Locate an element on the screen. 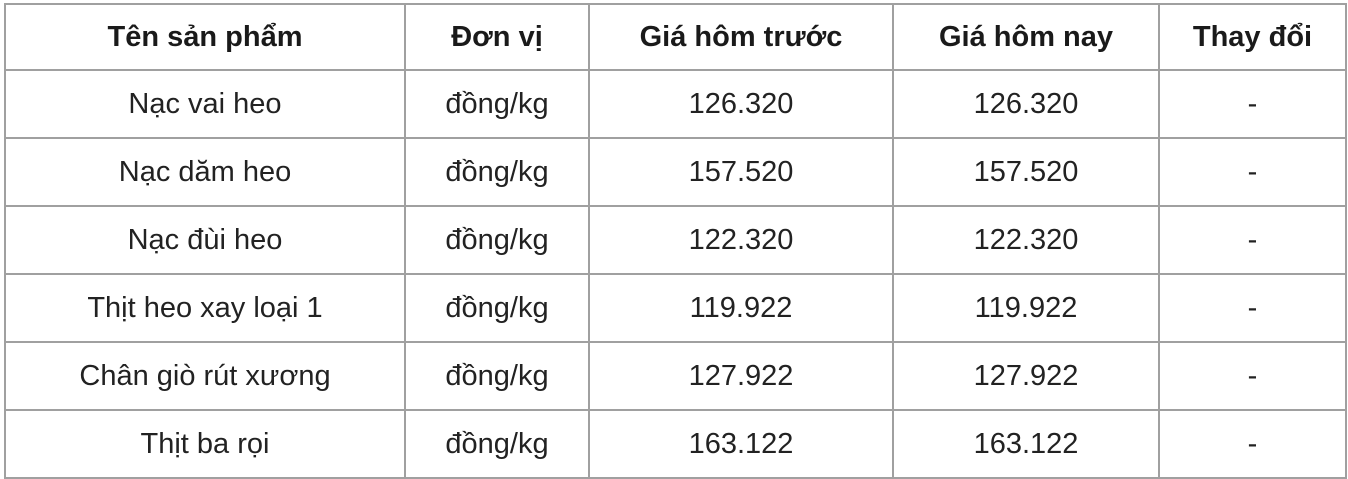 This screenshot has height=479, width=1348. header-today-price: Giá hôm nay is located at coordinates (1026, 37).